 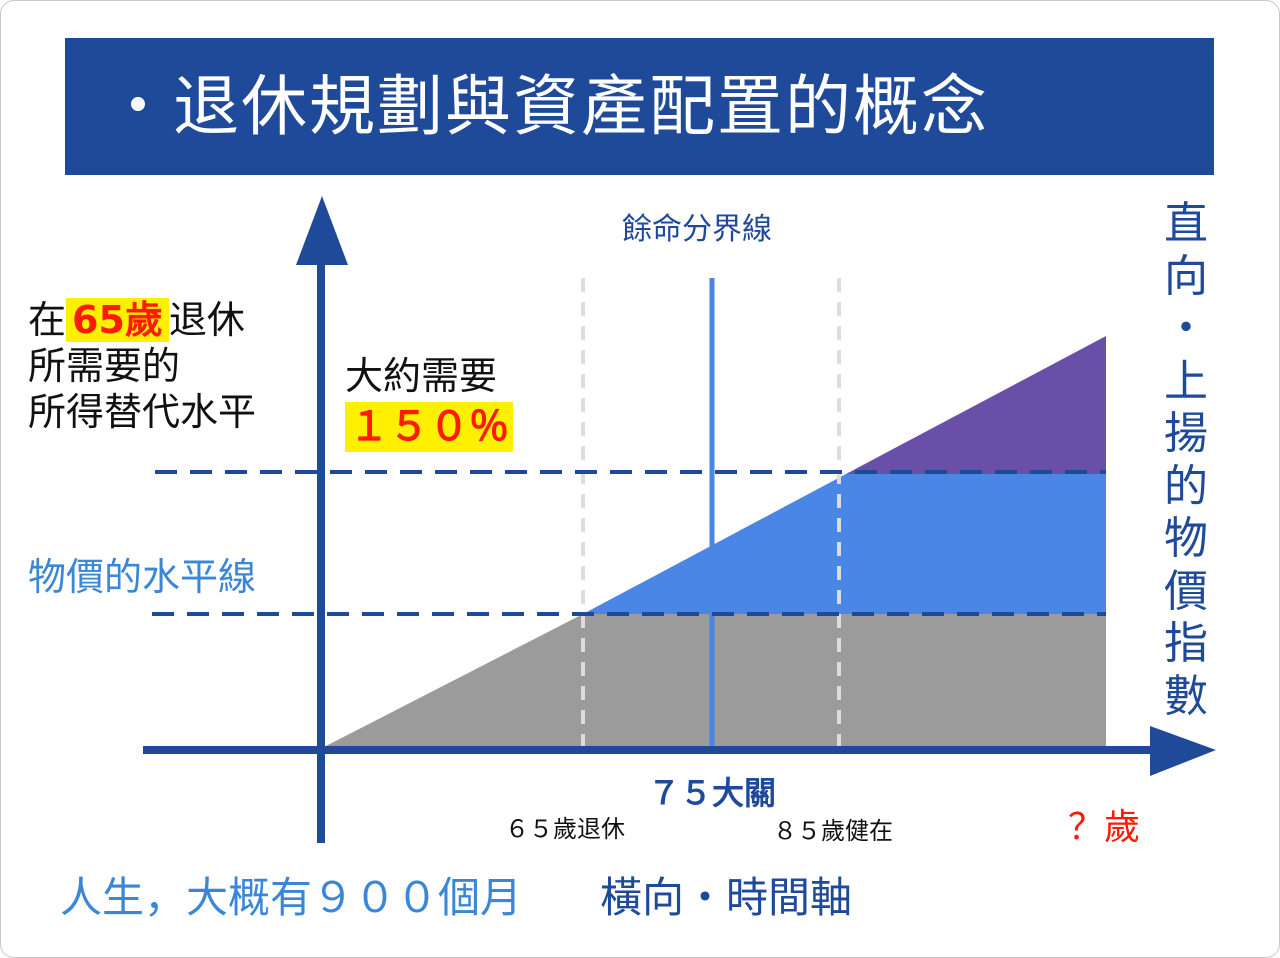 What do you see at coordinates (697, 229) in the screenshot?
I see `life-boundary-label: 餘命分界線` at bounding box center [697, 229].